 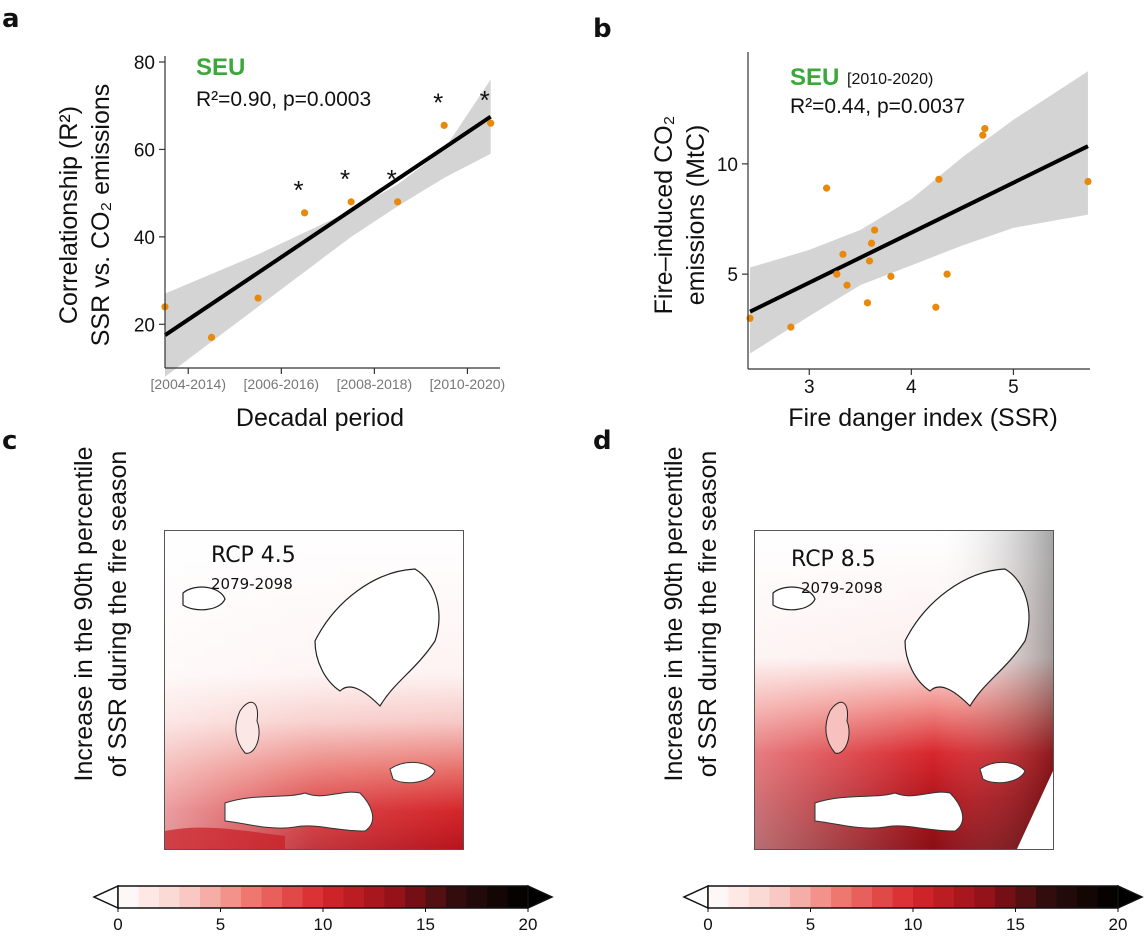 What do you see at coordinates (412, 773) in the screenshot?
I see `black-sea` at bounding box center [412, 773].